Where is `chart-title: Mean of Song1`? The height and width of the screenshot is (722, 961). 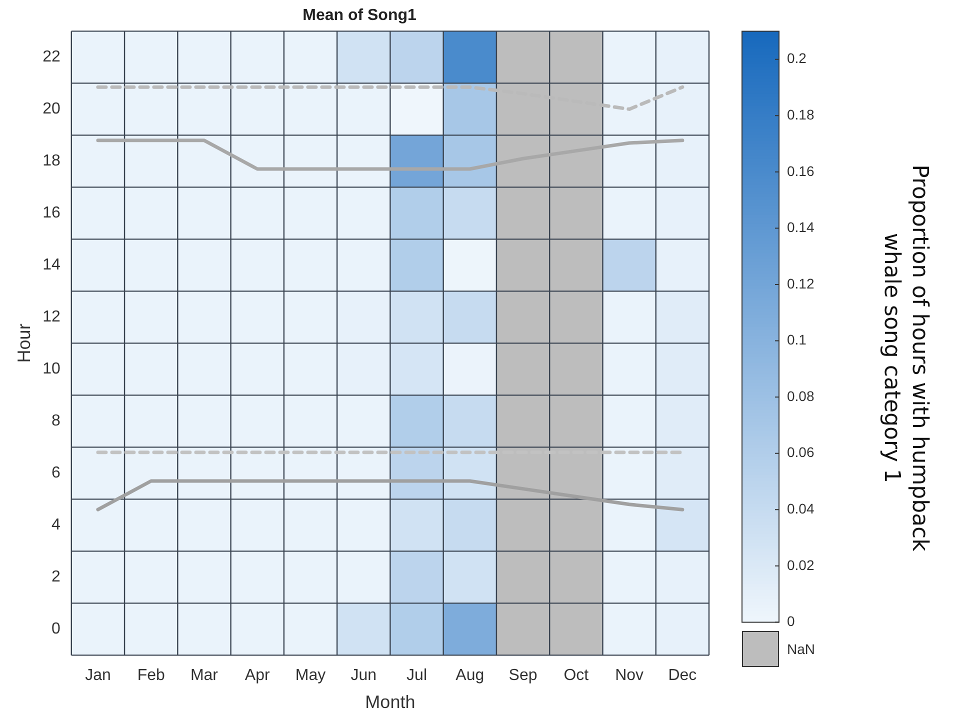 chart-title: Mean of Song1 is located at coordinates (359, 15).